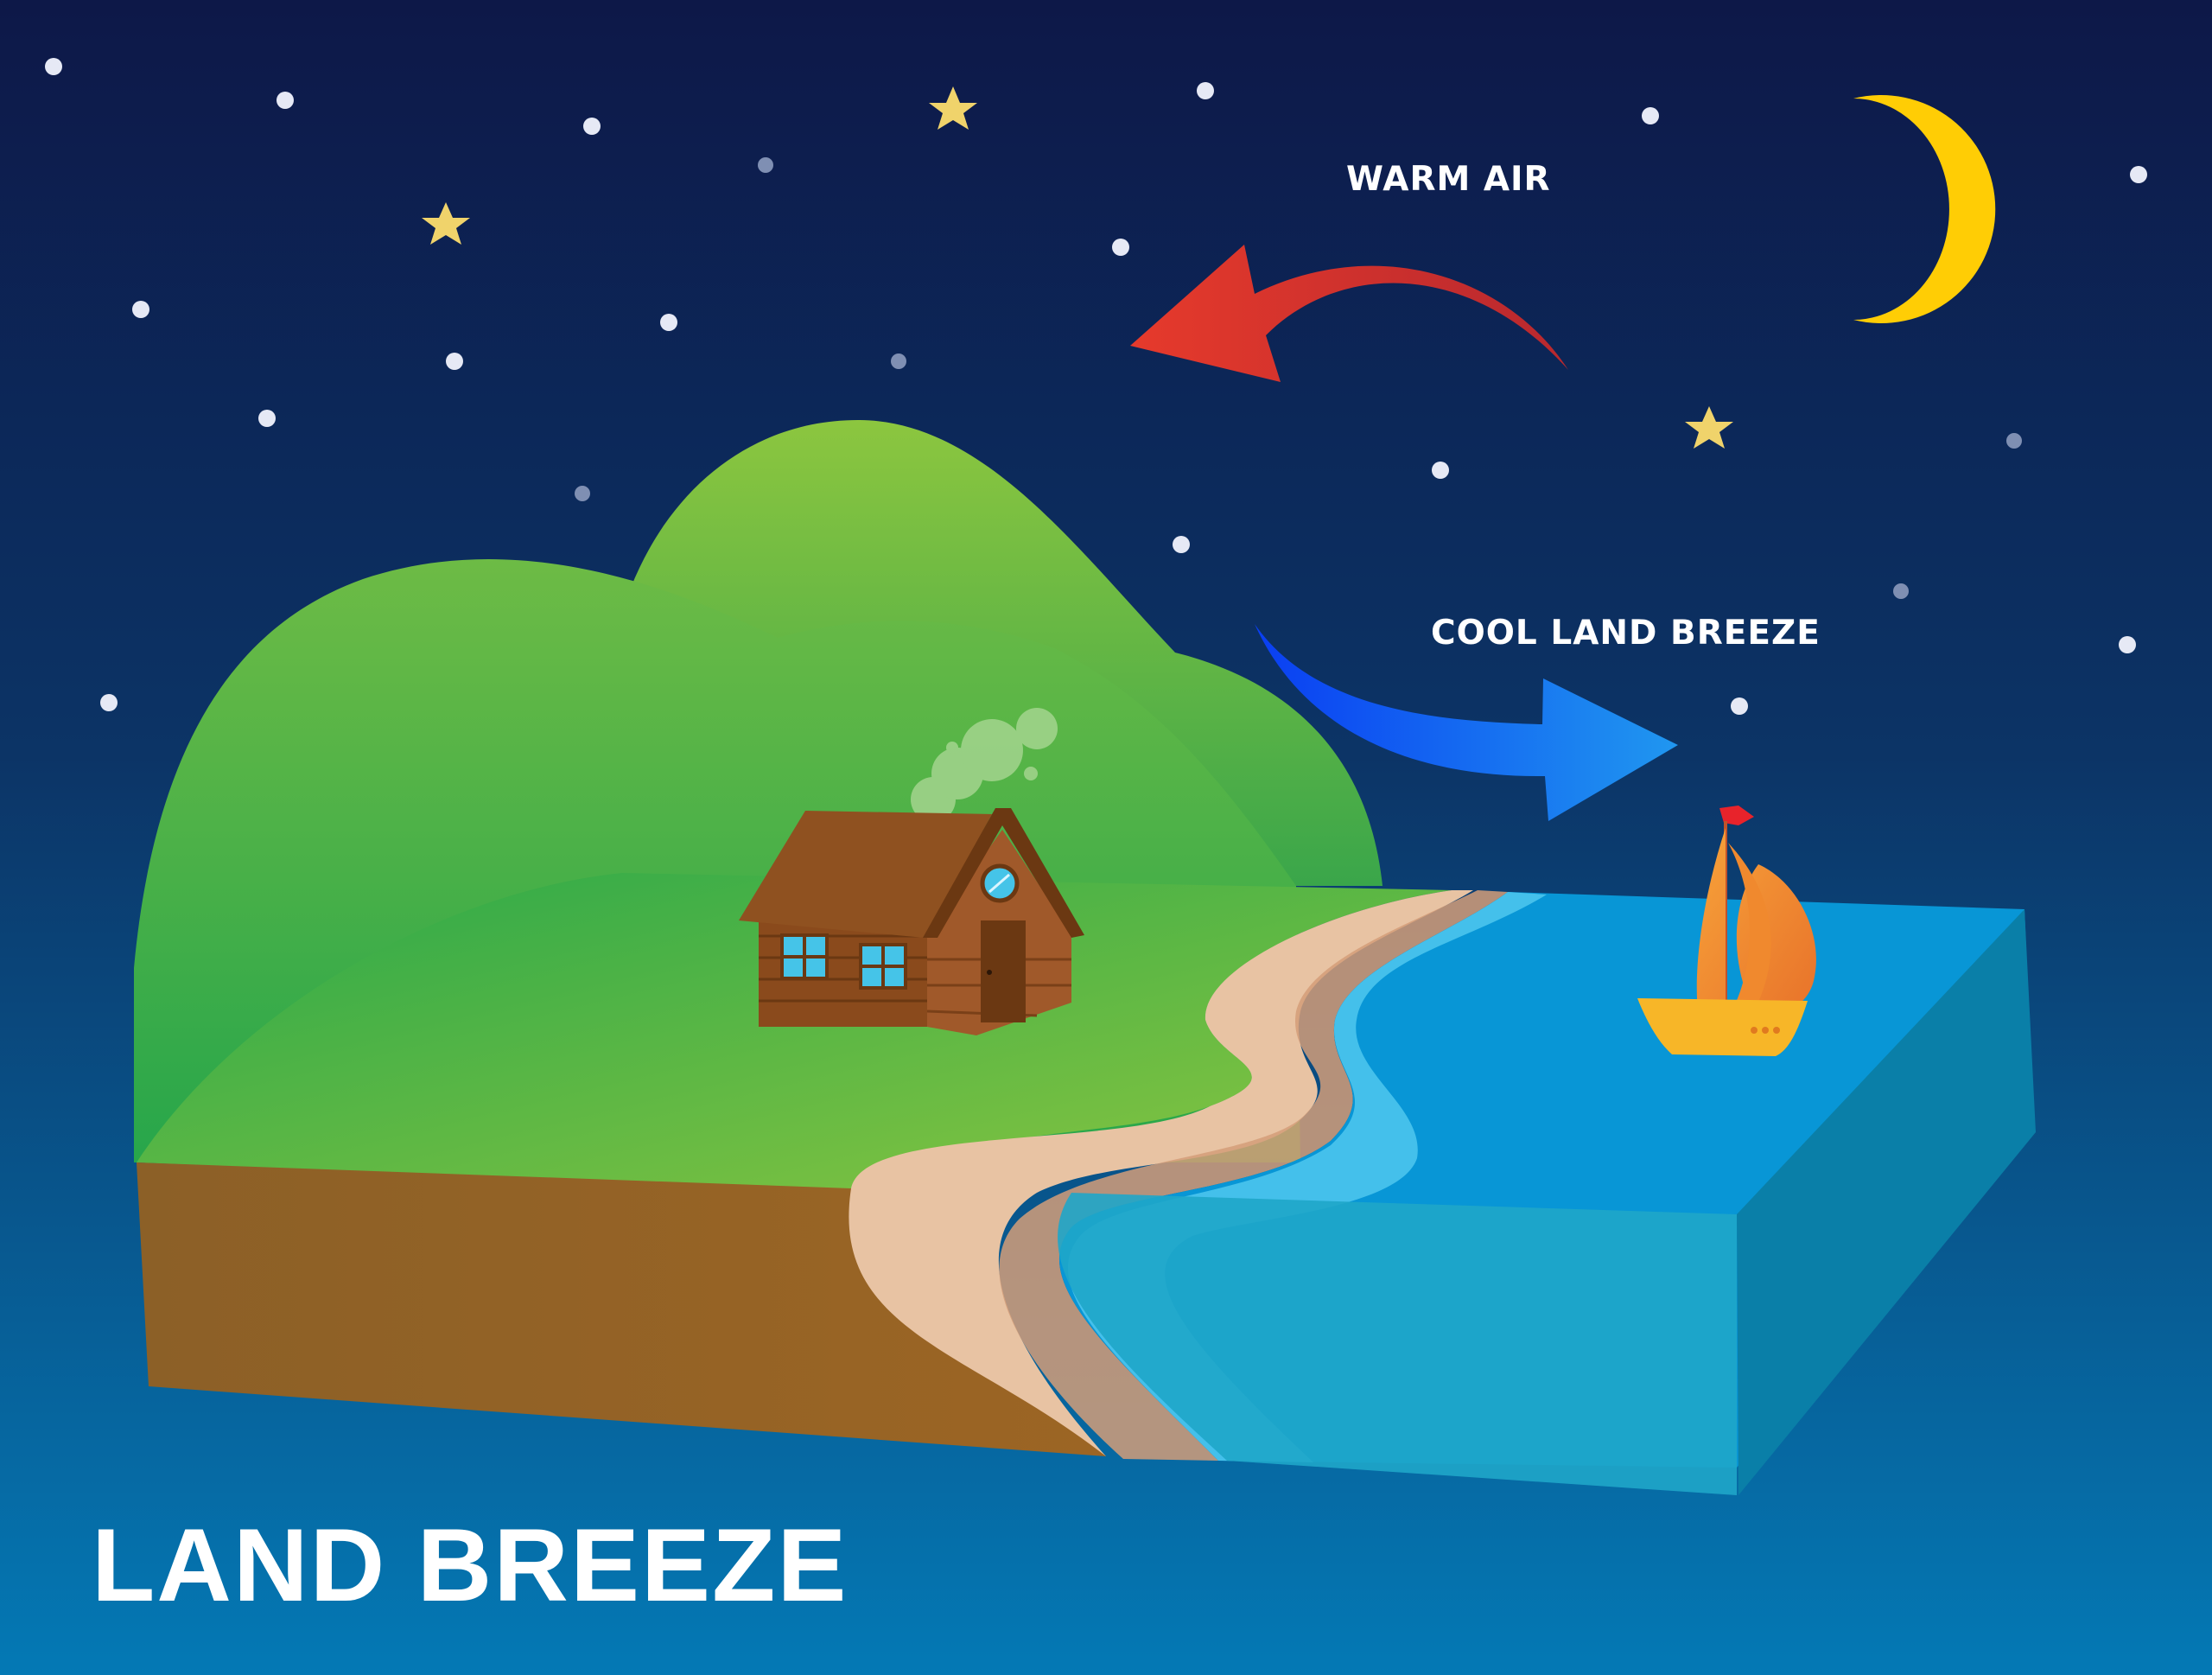 The width and height of the screenshot is (2212, 1675). I want to click on warm-air-label: WARM AIR, so click(1448, 179).